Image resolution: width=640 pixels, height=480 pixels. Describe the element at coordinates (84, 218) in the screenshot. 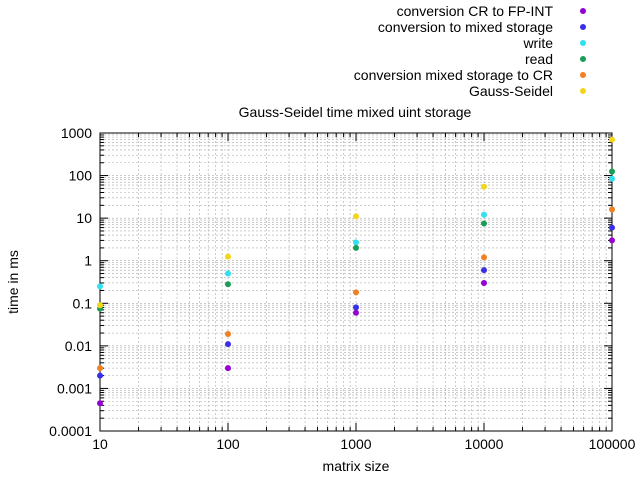

I see `y-tick-label: 10` at that location.